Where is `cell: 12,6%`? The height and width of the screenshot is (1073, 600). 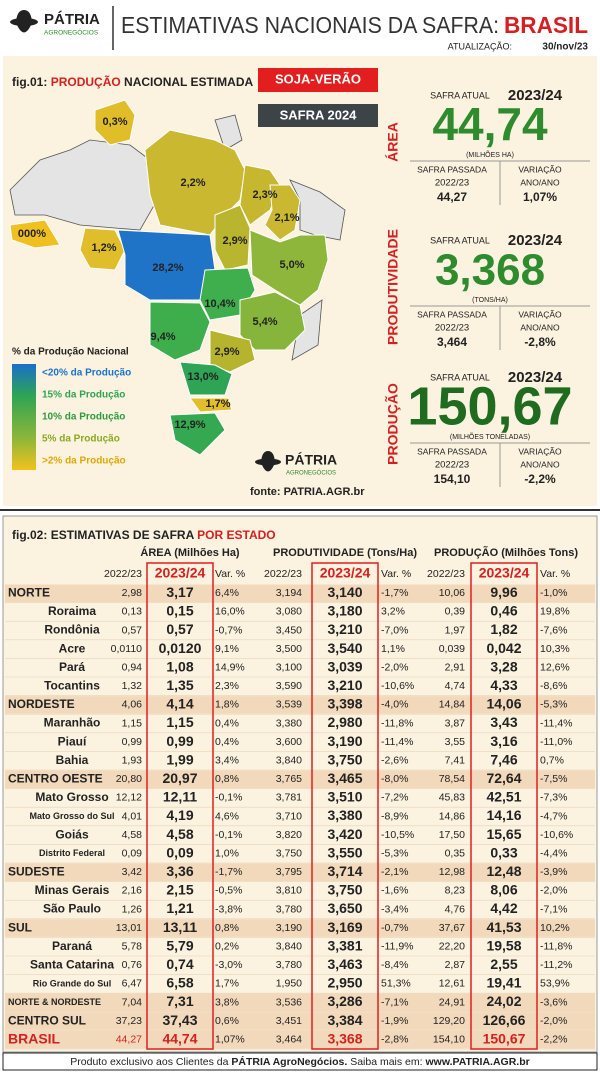 cell: 12,6% is located at coordinates (555, 667).